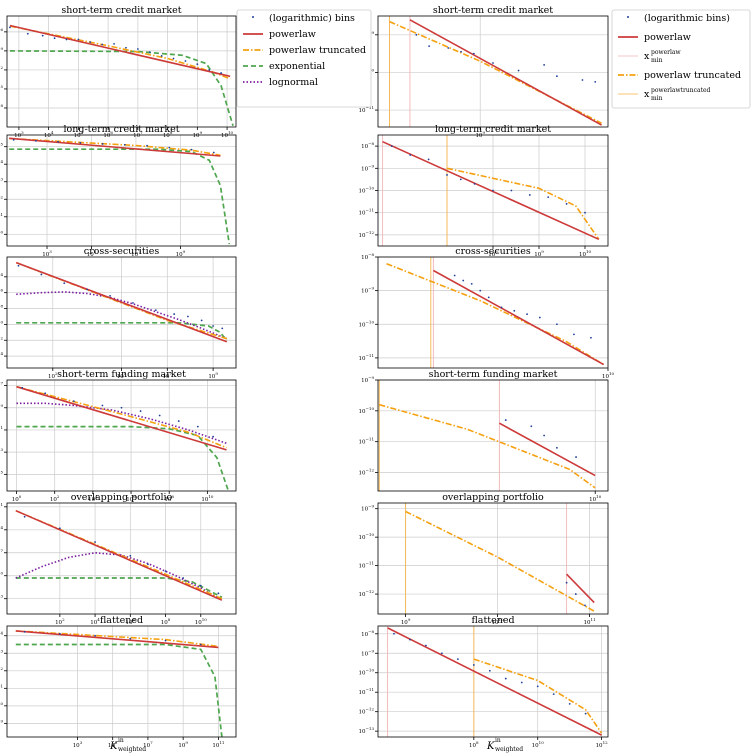 Image resolution: width=753 pixels, height=753 pixels. I want to click on y-tick-label: 10−22, so click(1, 670).